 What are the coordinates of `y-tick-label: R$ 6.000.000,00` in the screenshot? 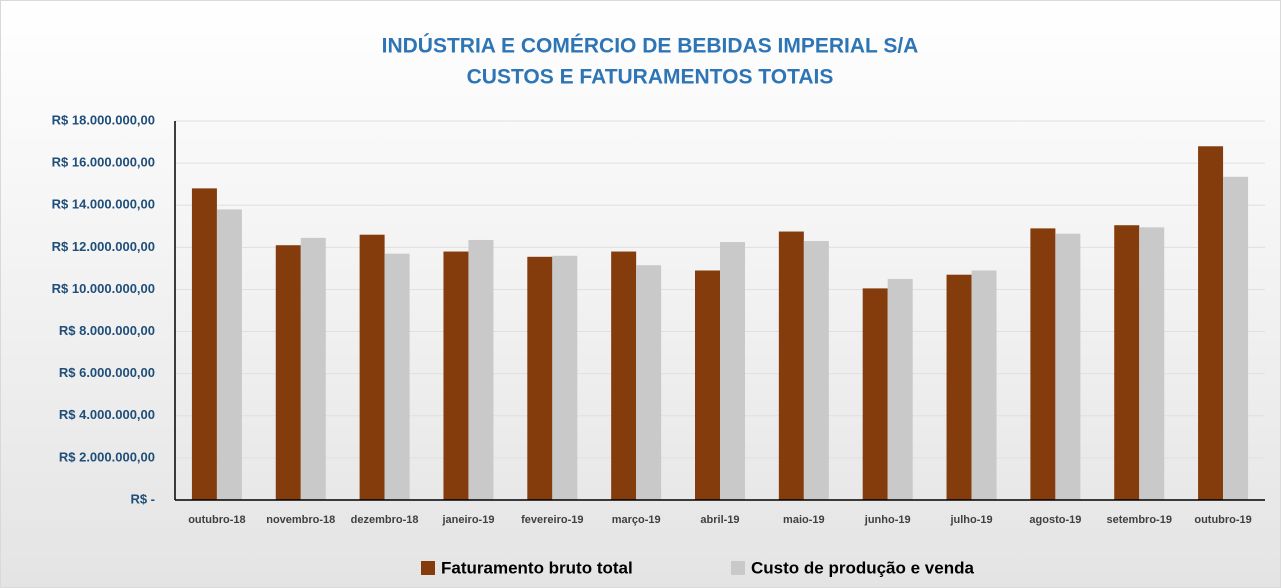 It's located at (107, 372).